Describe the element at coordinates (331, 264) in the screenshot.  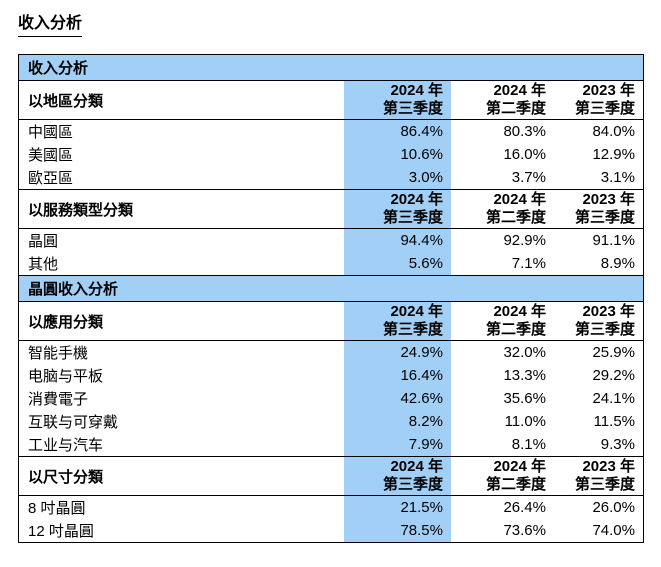
I see `table-row: 其他 5.6% 7.1% 8.9%` at that location.